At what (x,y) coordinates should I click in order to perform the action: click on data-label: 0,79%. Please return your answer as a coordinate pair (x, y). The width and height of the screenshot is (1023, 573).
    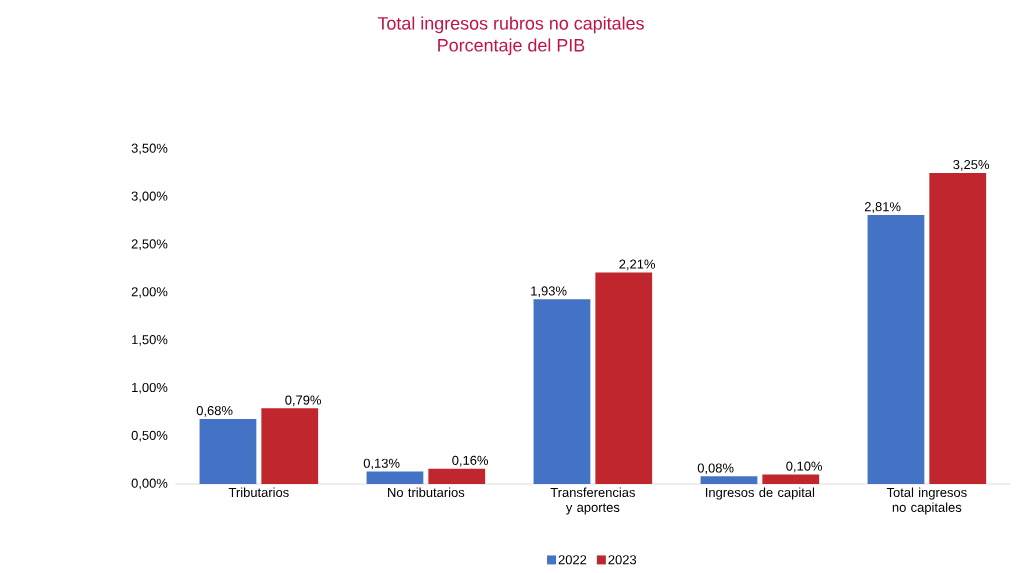
    Looking at the image, I should click on (303, 401).